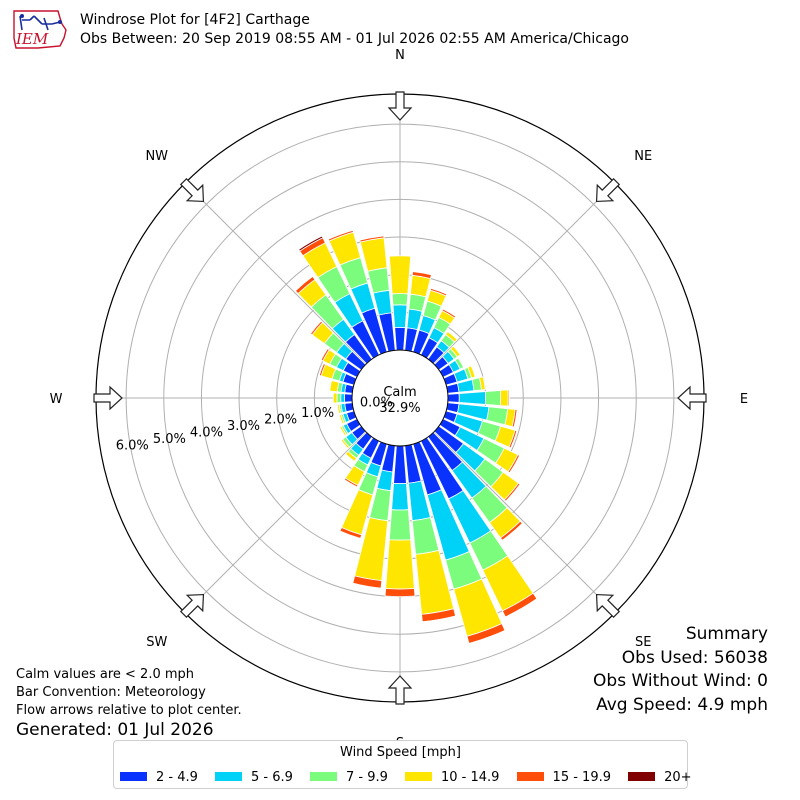 Image resolution: width=800 pixels, height=800 pixels. I want to click on legend-label: 2 - 4.9, so click(177, 777).